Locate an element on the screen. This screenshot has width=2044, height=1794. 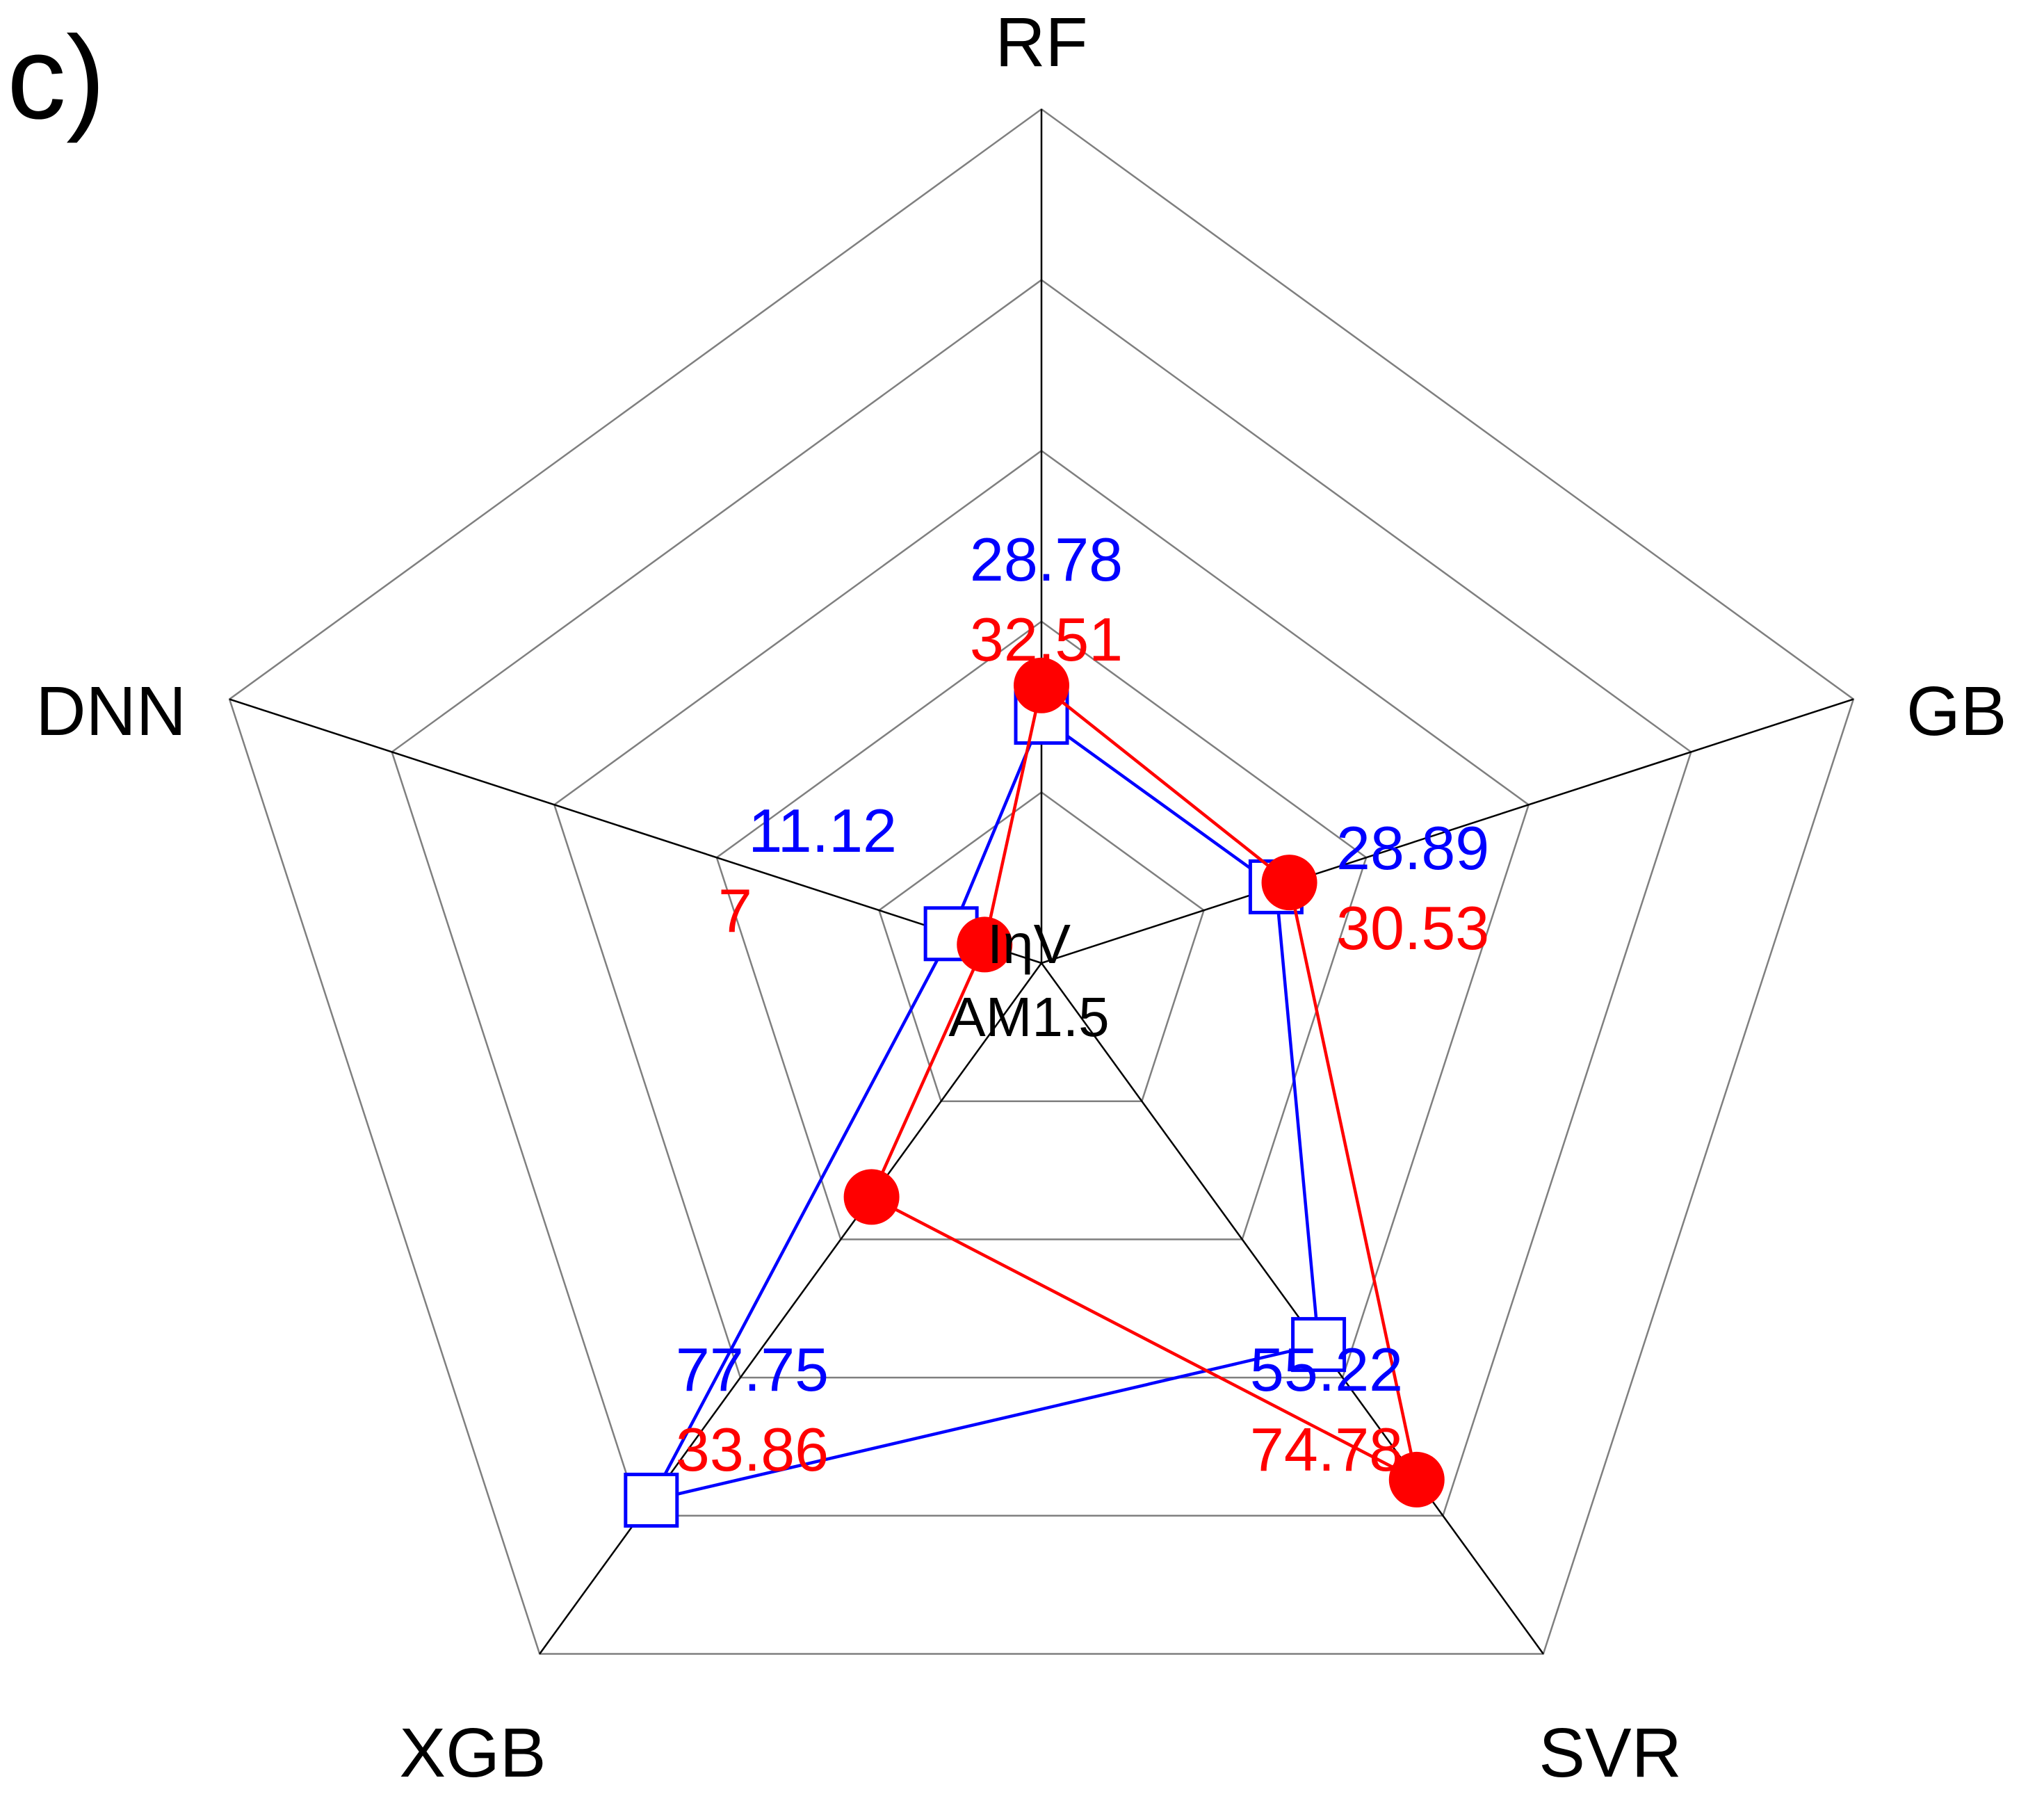
series-2-value-label-svr: 74.78 is located at coordinates (1326, 1449).